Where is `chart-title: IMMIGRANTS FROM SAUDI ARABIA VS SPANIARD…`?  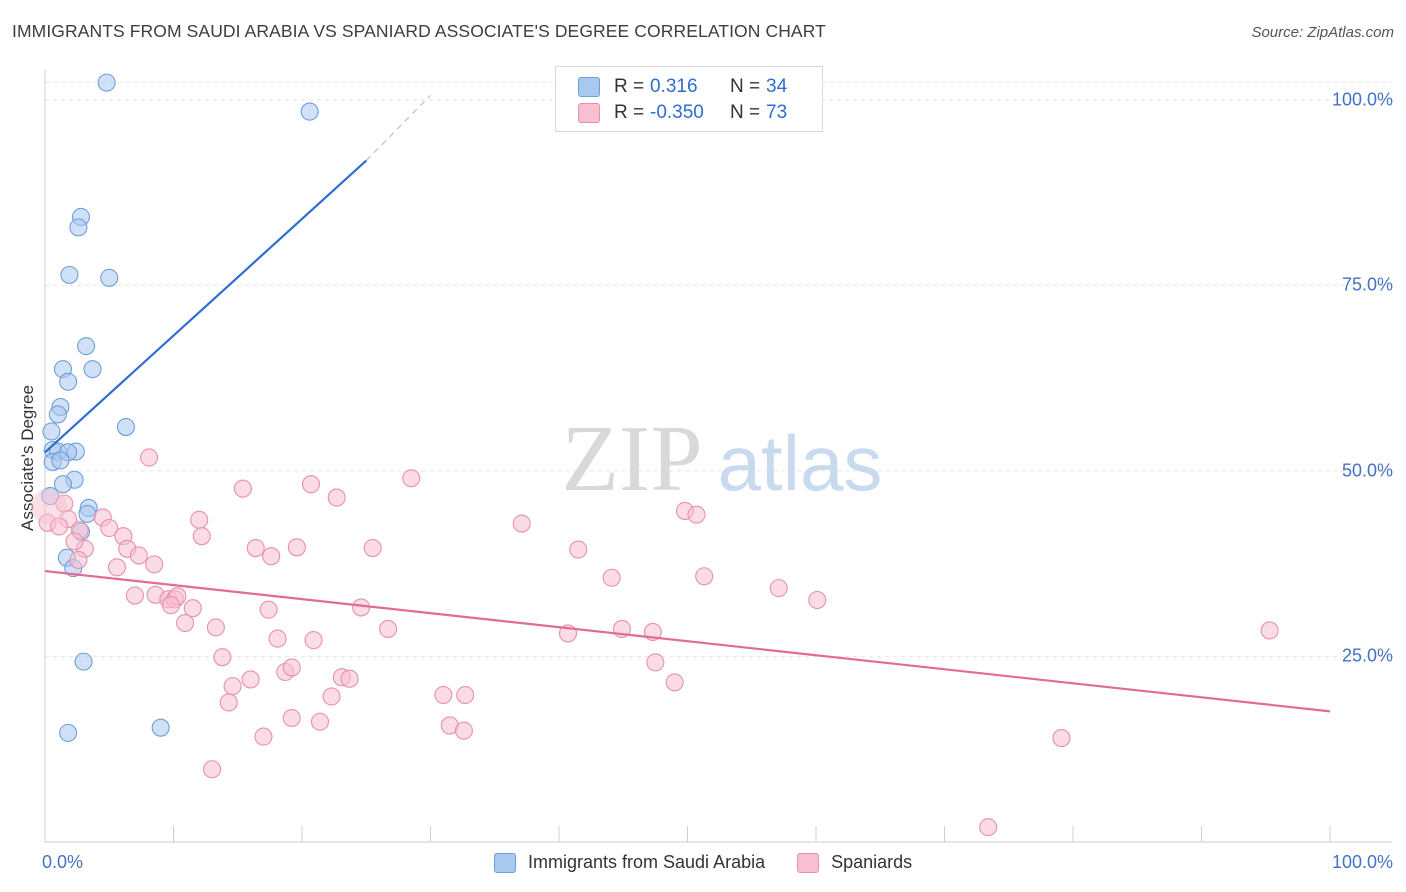 chart-title: IMMIGRANTS FROM SAUDI ARABIA VS SPANIARD… is located at coordinates (419, 31).